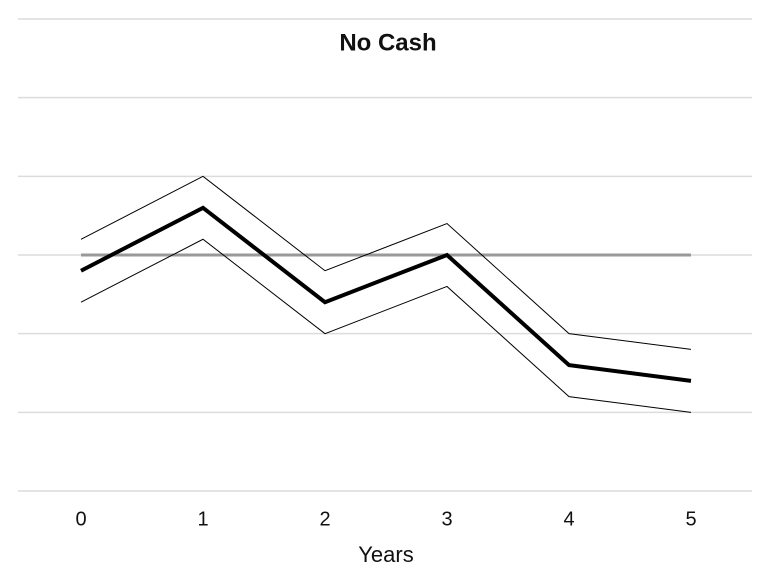 The image size is (759, 570). Describe the element at coordinates (387, 42) in the screenshot. I see `chart-title: No Cash` at that location.